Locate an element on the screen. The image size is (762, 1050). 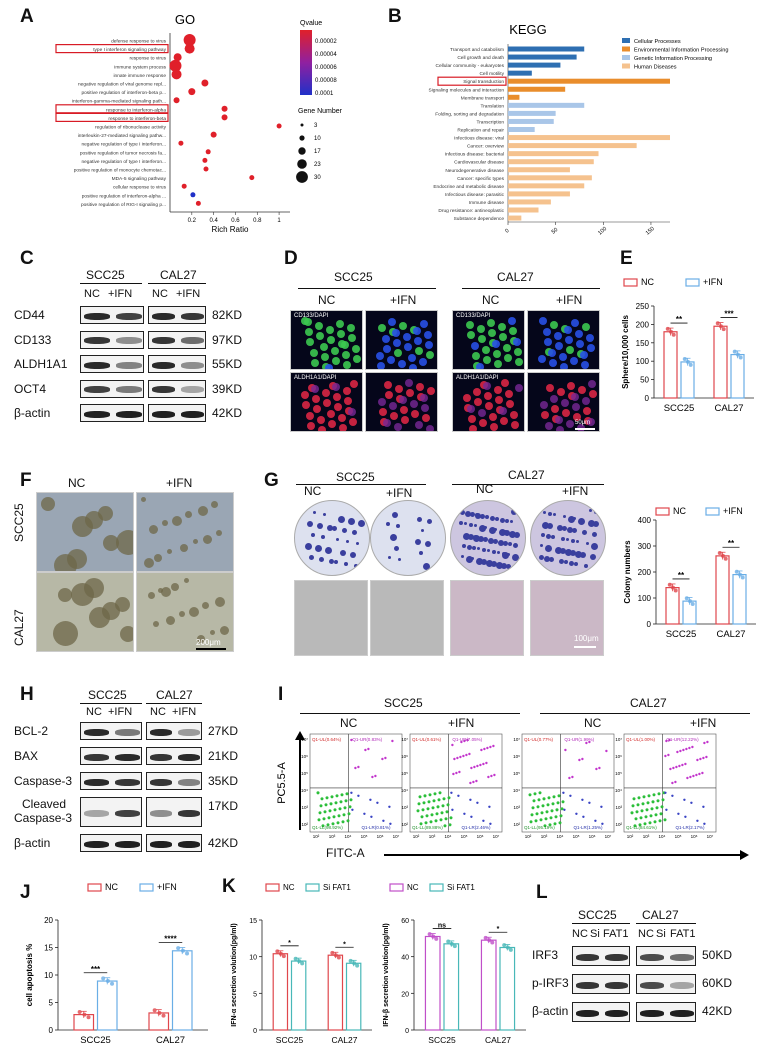
kegg-highlight-box is located at coordinates (472, 81).